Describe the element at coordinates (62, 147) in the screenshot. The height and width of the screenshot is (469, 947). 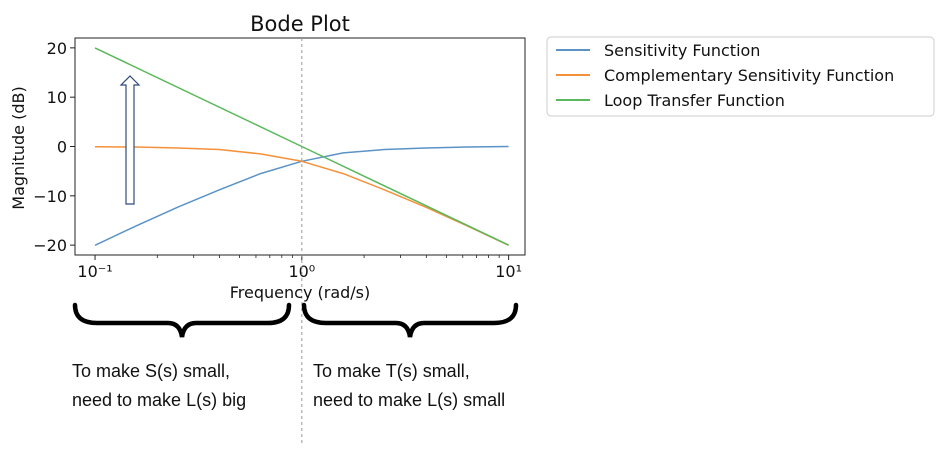
I see `y-tick-label: 0` at that location.